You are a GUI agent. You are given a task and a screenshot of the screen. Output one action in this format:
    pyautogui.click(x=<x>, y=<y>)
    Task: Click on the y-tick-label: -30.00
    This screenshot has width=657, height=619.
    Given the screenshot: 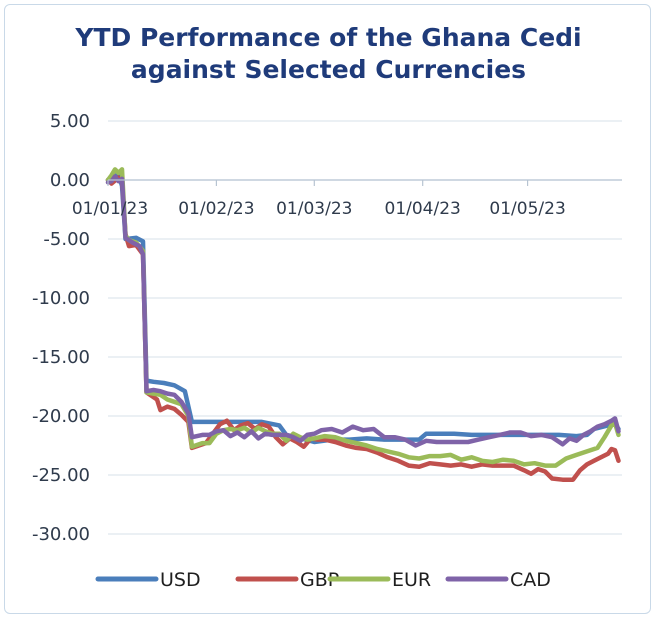 What is the action you would take?
    pyautogui.click(x=61, y=534)
    